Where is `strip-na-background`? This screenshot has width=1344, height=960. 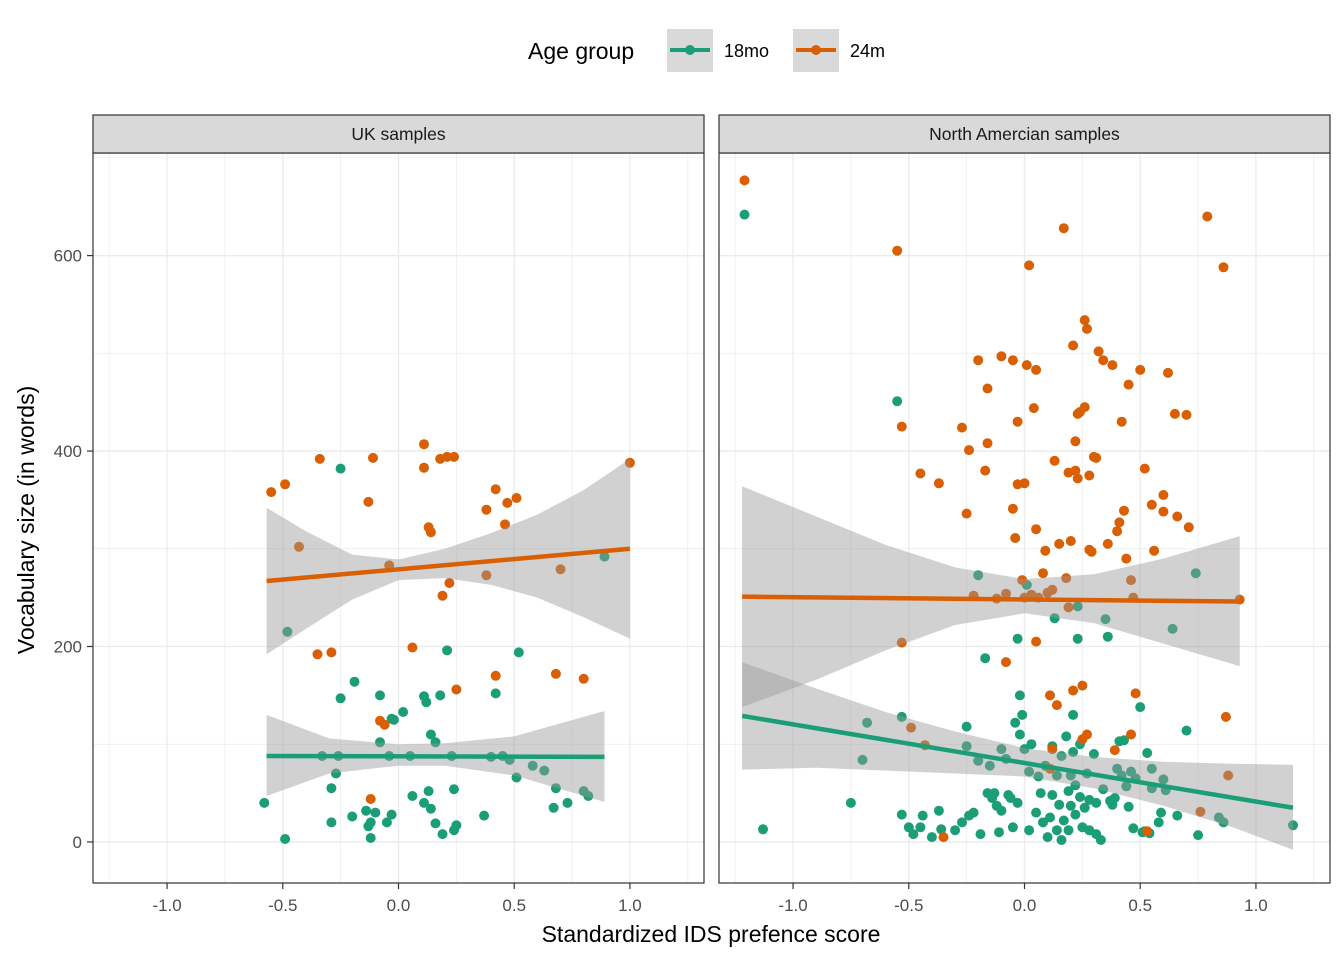
strip-na-background is located at coordinates (1024, 134).